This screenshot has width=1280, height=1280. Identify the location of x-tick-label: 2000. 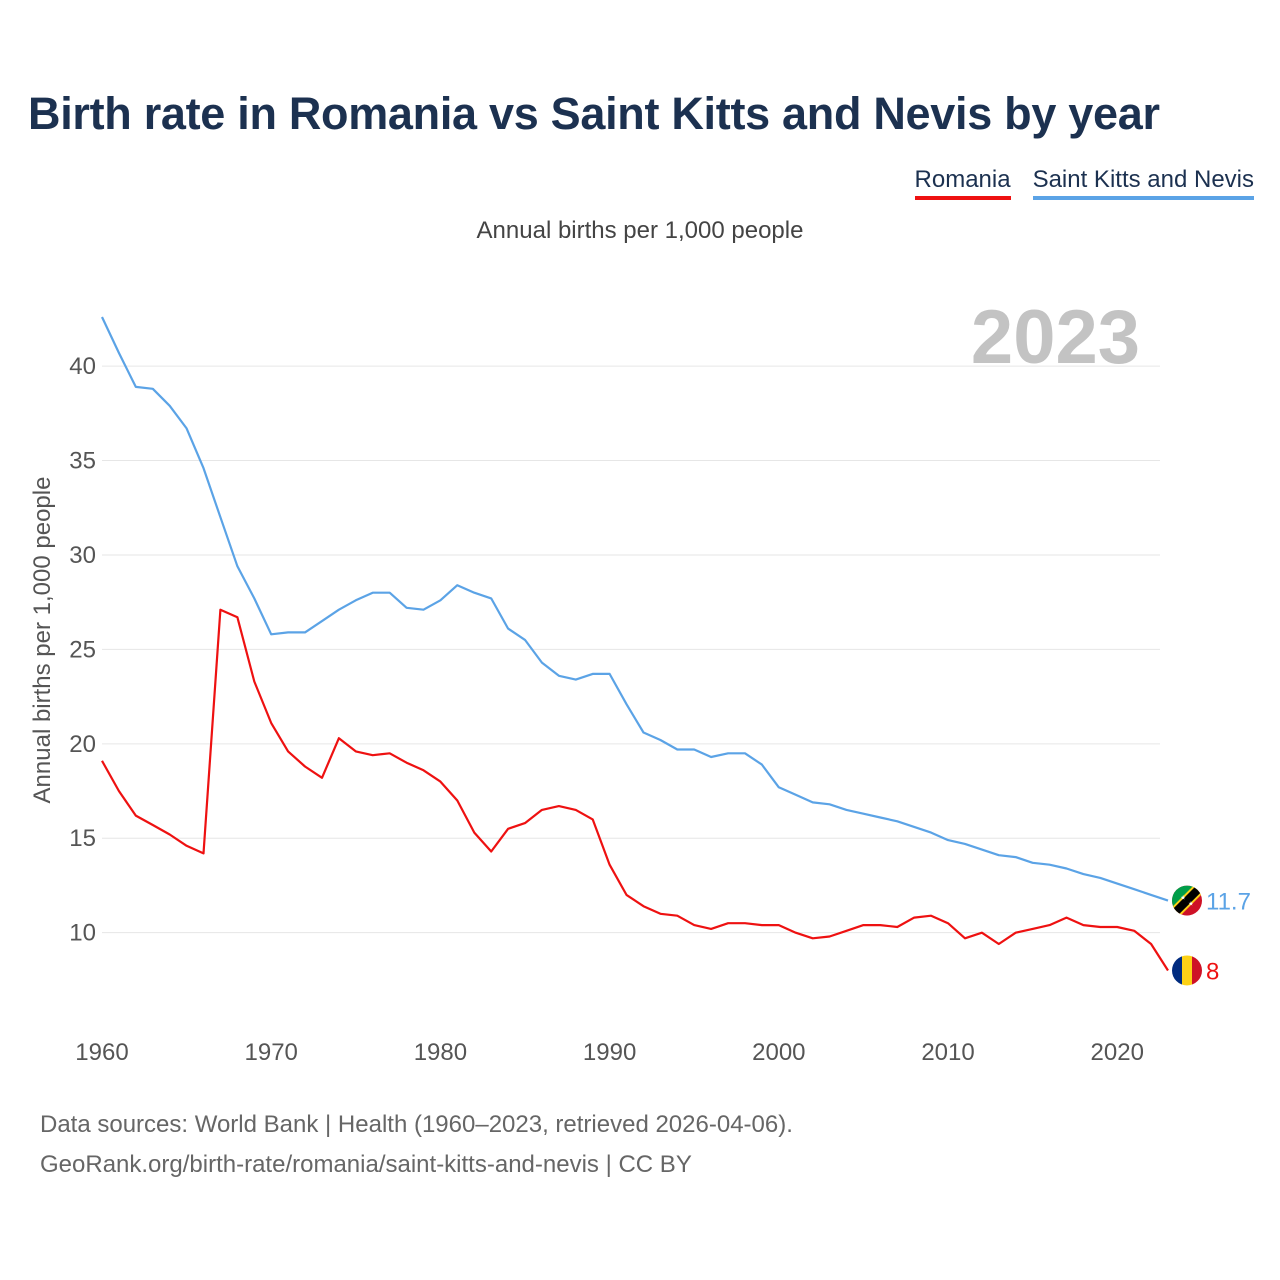
(778, 1052).